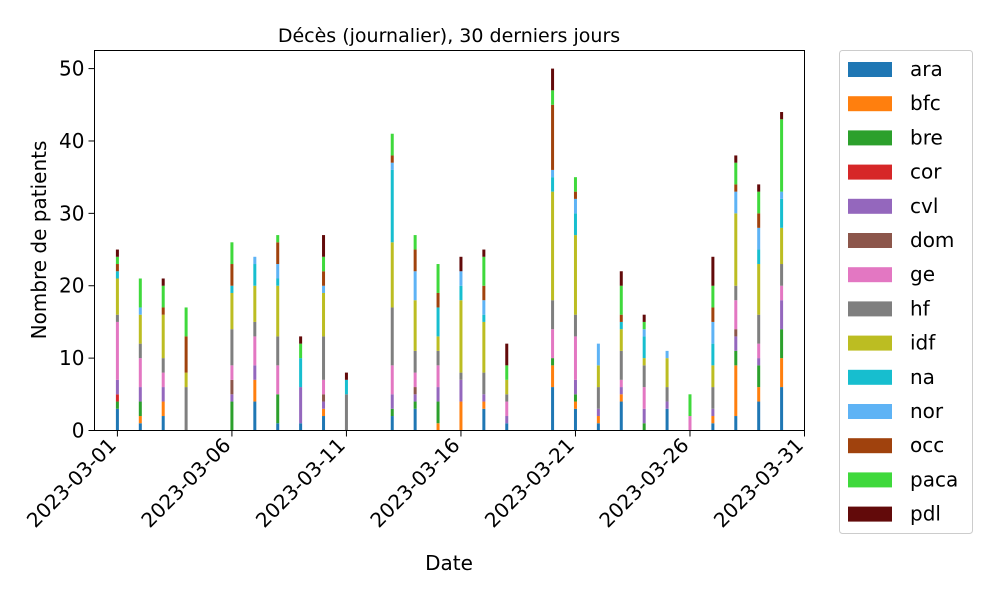 This screenshot has height=600, width=1000. Describe the element at coordinates (924, 206) in the screenshot. I see `legend-label-cvl: cvl` at that location.